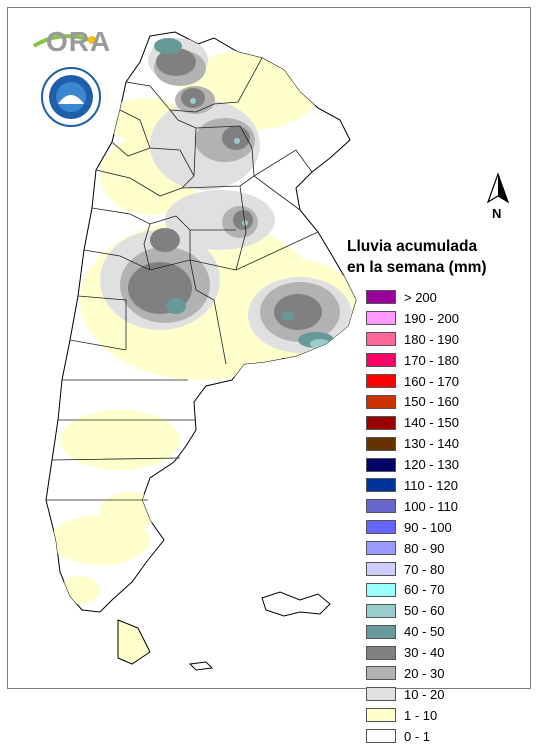 The width and height of the screenshot is (538, 747). What do you see at coordinates (420, 297) in the screenshot?
I see `legend-label: > 200` at bounding box center [420, 297].